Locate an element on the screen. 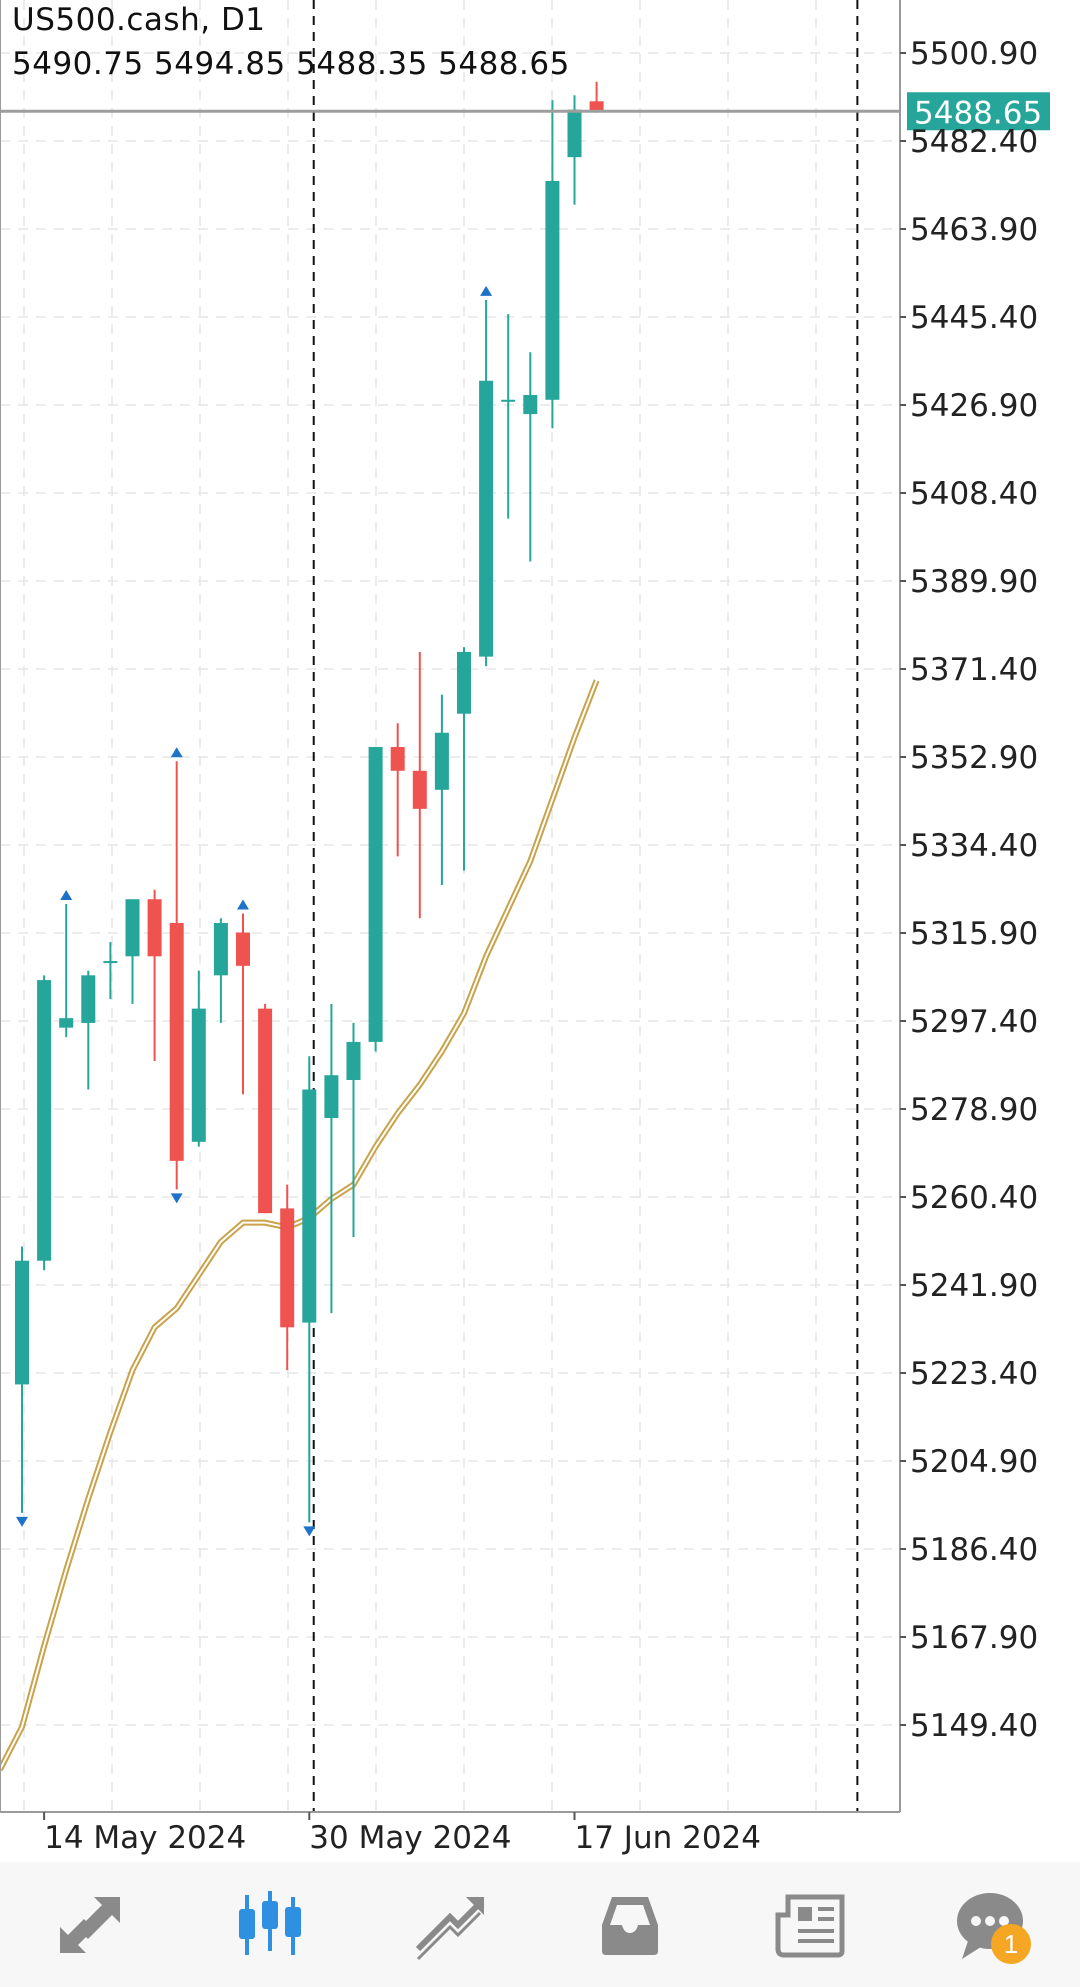 The image size is (1080, 1987). nav-trade-button is located at coordinates (450, 1925).